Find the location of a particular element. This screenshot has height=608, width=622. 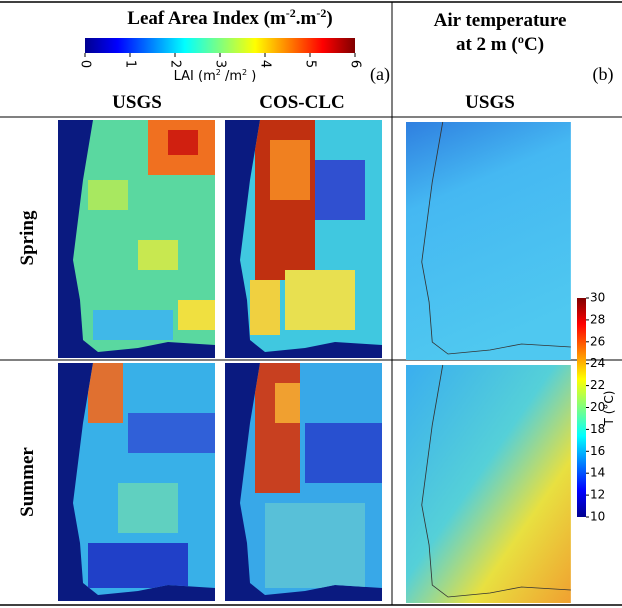

colorbar-tick-label: 26 is located at coordinates (597, 341).